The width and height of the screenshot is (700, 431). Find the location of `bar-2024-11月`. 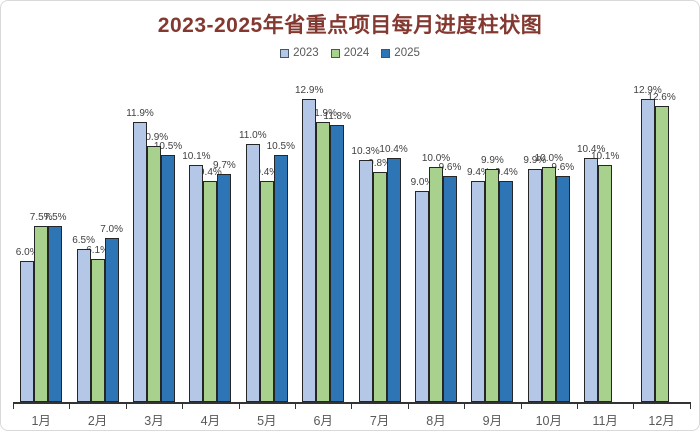

bar-2024-11月 is located at coordinates (605, 283).